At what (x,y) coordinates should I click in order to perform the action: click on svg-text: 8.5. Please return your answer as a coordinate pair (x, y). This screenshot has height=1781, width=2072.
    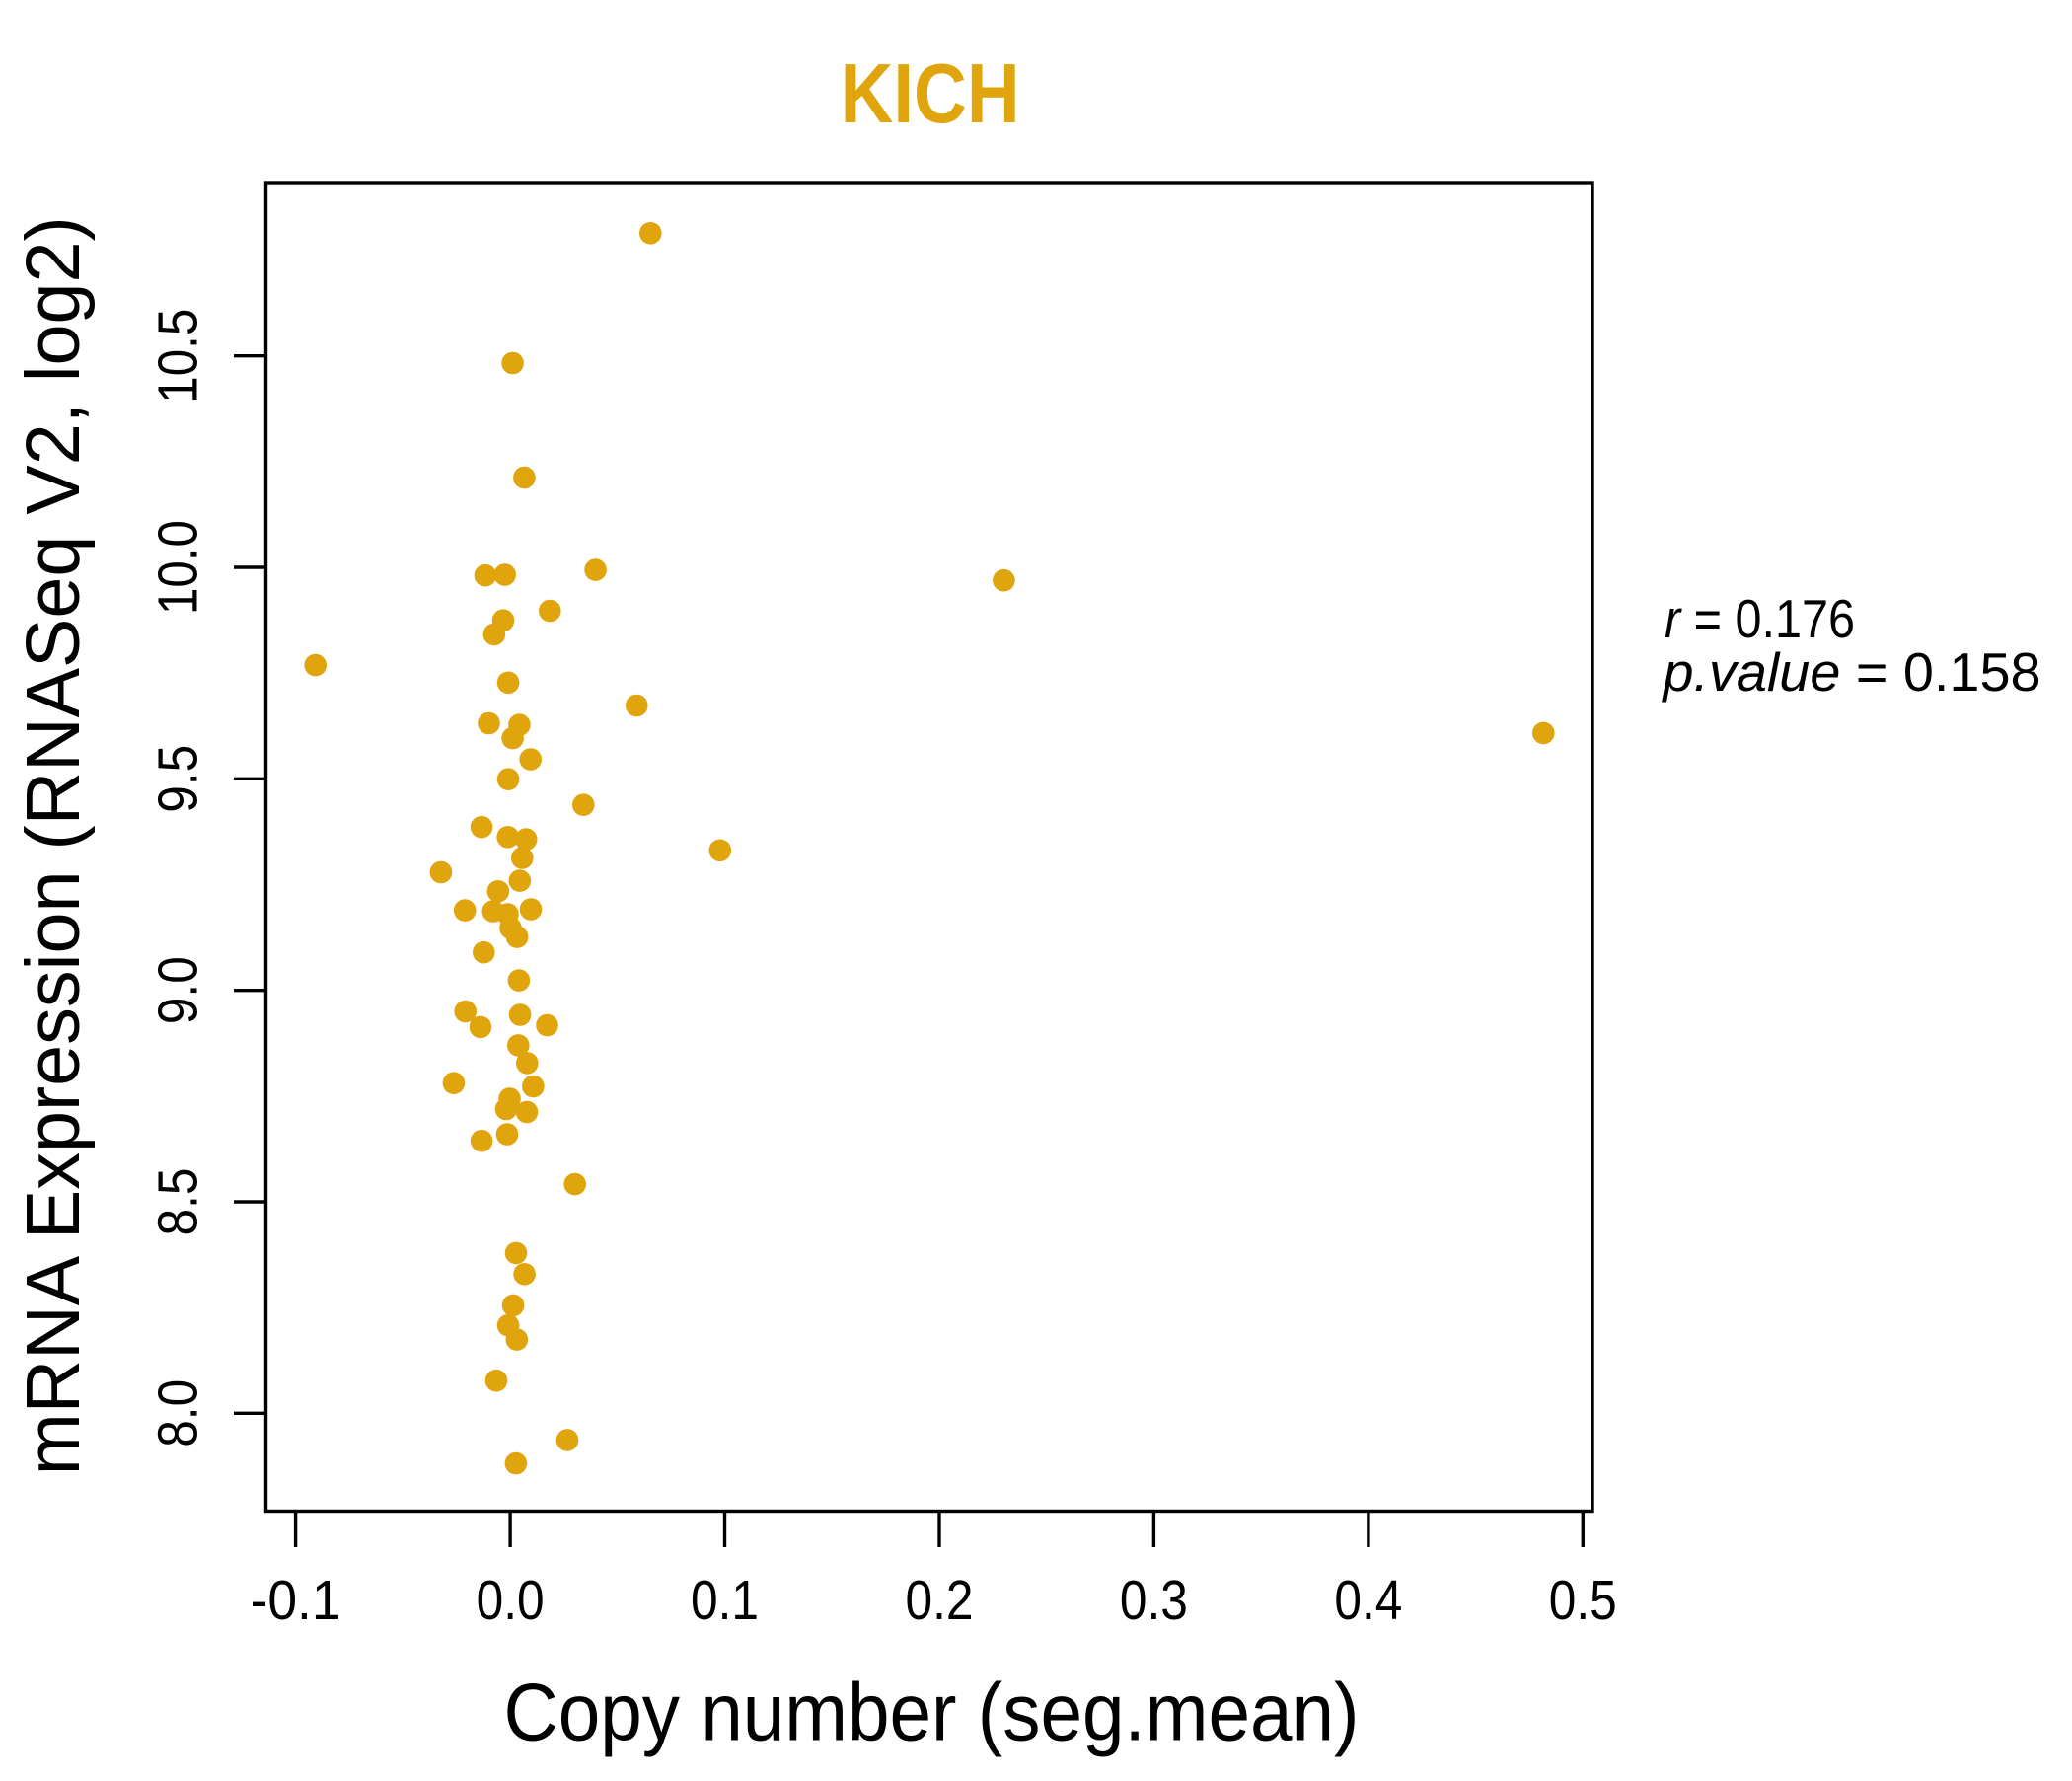
    Looking at the image, I should click on (179, 1202).